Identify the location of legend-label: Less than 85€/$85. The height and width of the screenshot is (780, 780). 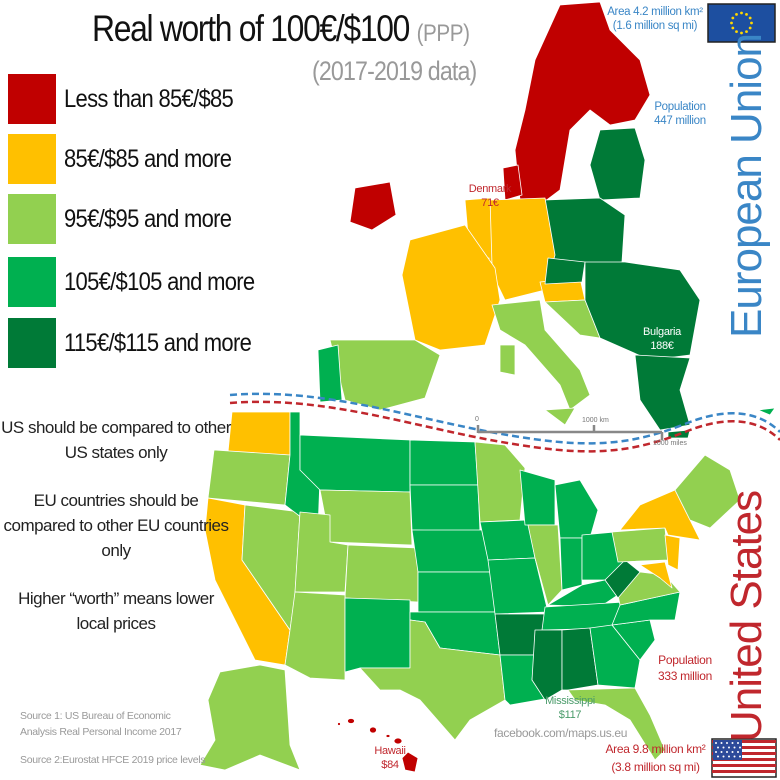
(149, 98).